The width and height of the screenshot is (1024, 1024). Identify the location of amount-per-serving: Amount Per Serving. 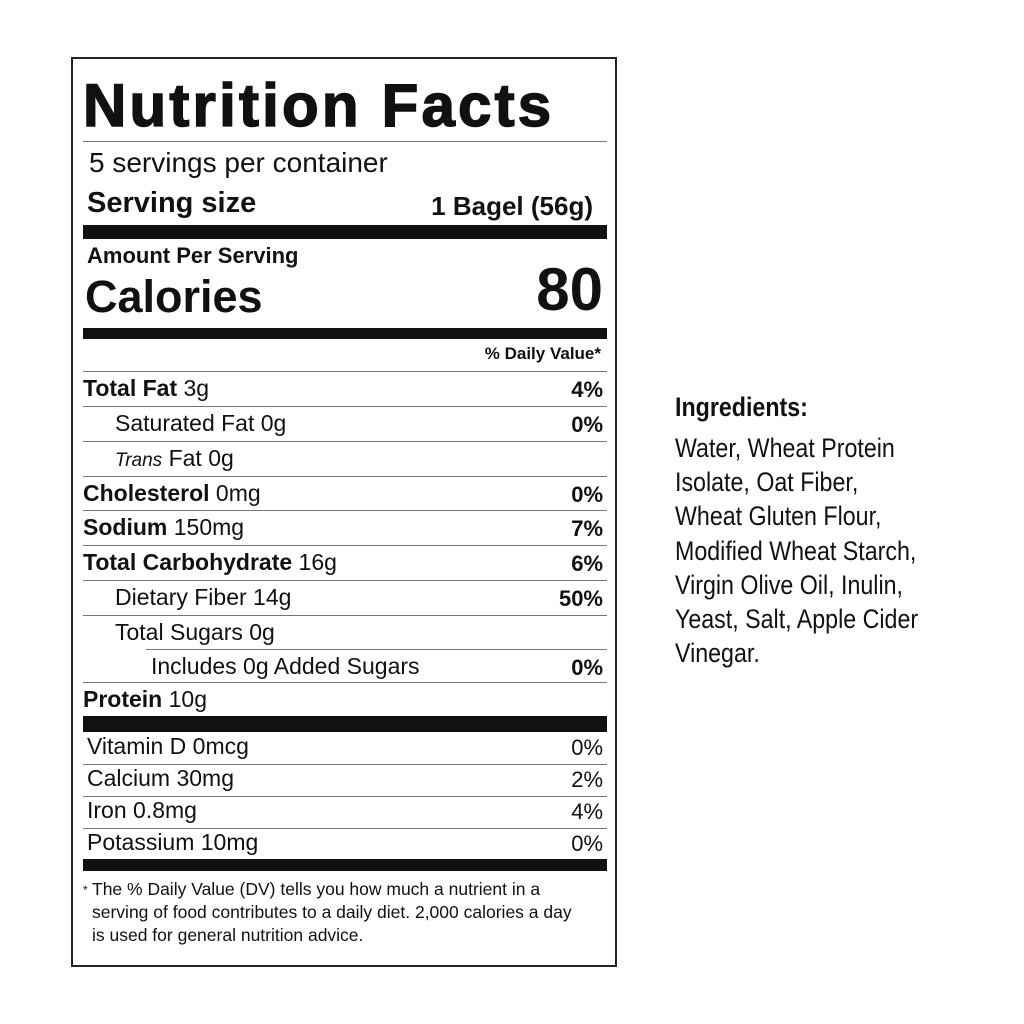
(193, 255).